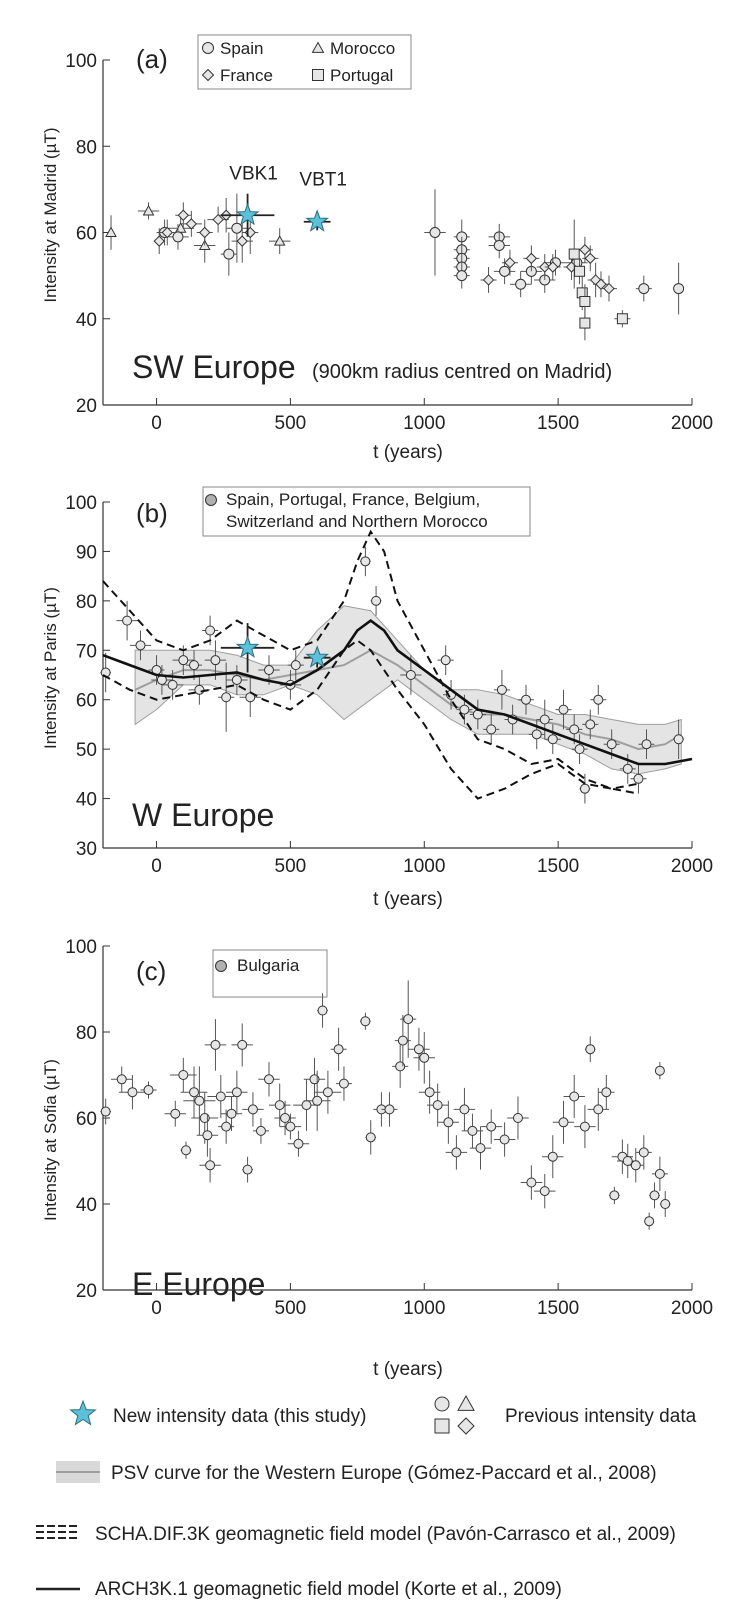 The image size is (746, 1608). What do you see at coordinates (323, 180) in the screenshot?
I see `new-point-label: VBT1` at bounding box center [323, 180].